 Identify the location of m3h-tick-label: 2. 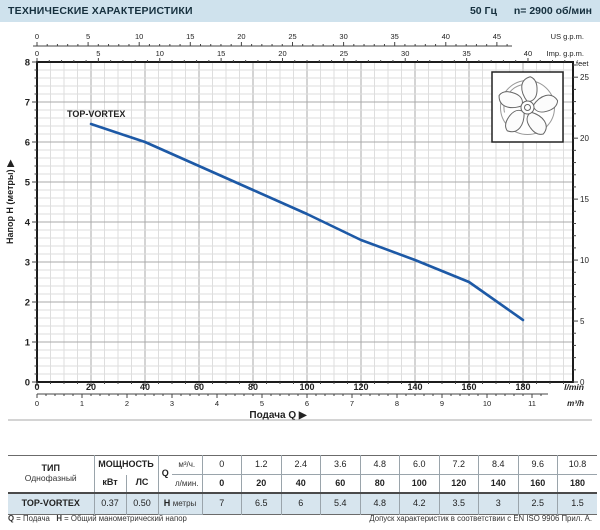
(127, 403).